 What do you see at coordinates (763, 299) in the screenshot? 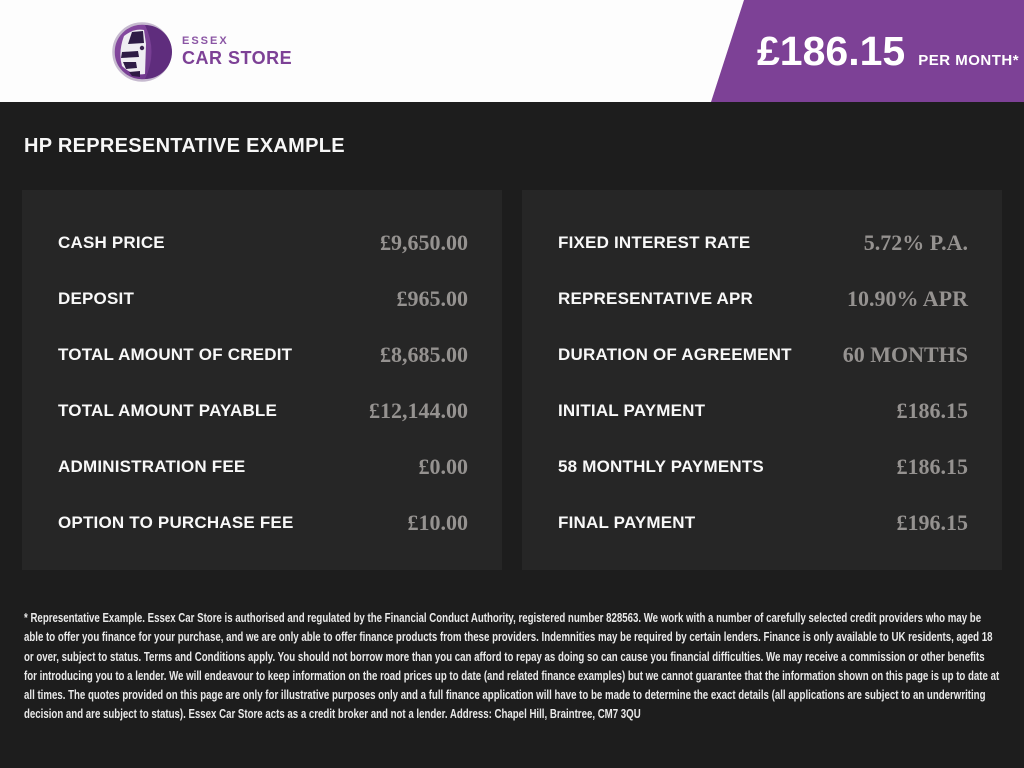
I see `finance-row: REPRESENTATIVE APR 10.90% APR` at bounding box center [763, 299].